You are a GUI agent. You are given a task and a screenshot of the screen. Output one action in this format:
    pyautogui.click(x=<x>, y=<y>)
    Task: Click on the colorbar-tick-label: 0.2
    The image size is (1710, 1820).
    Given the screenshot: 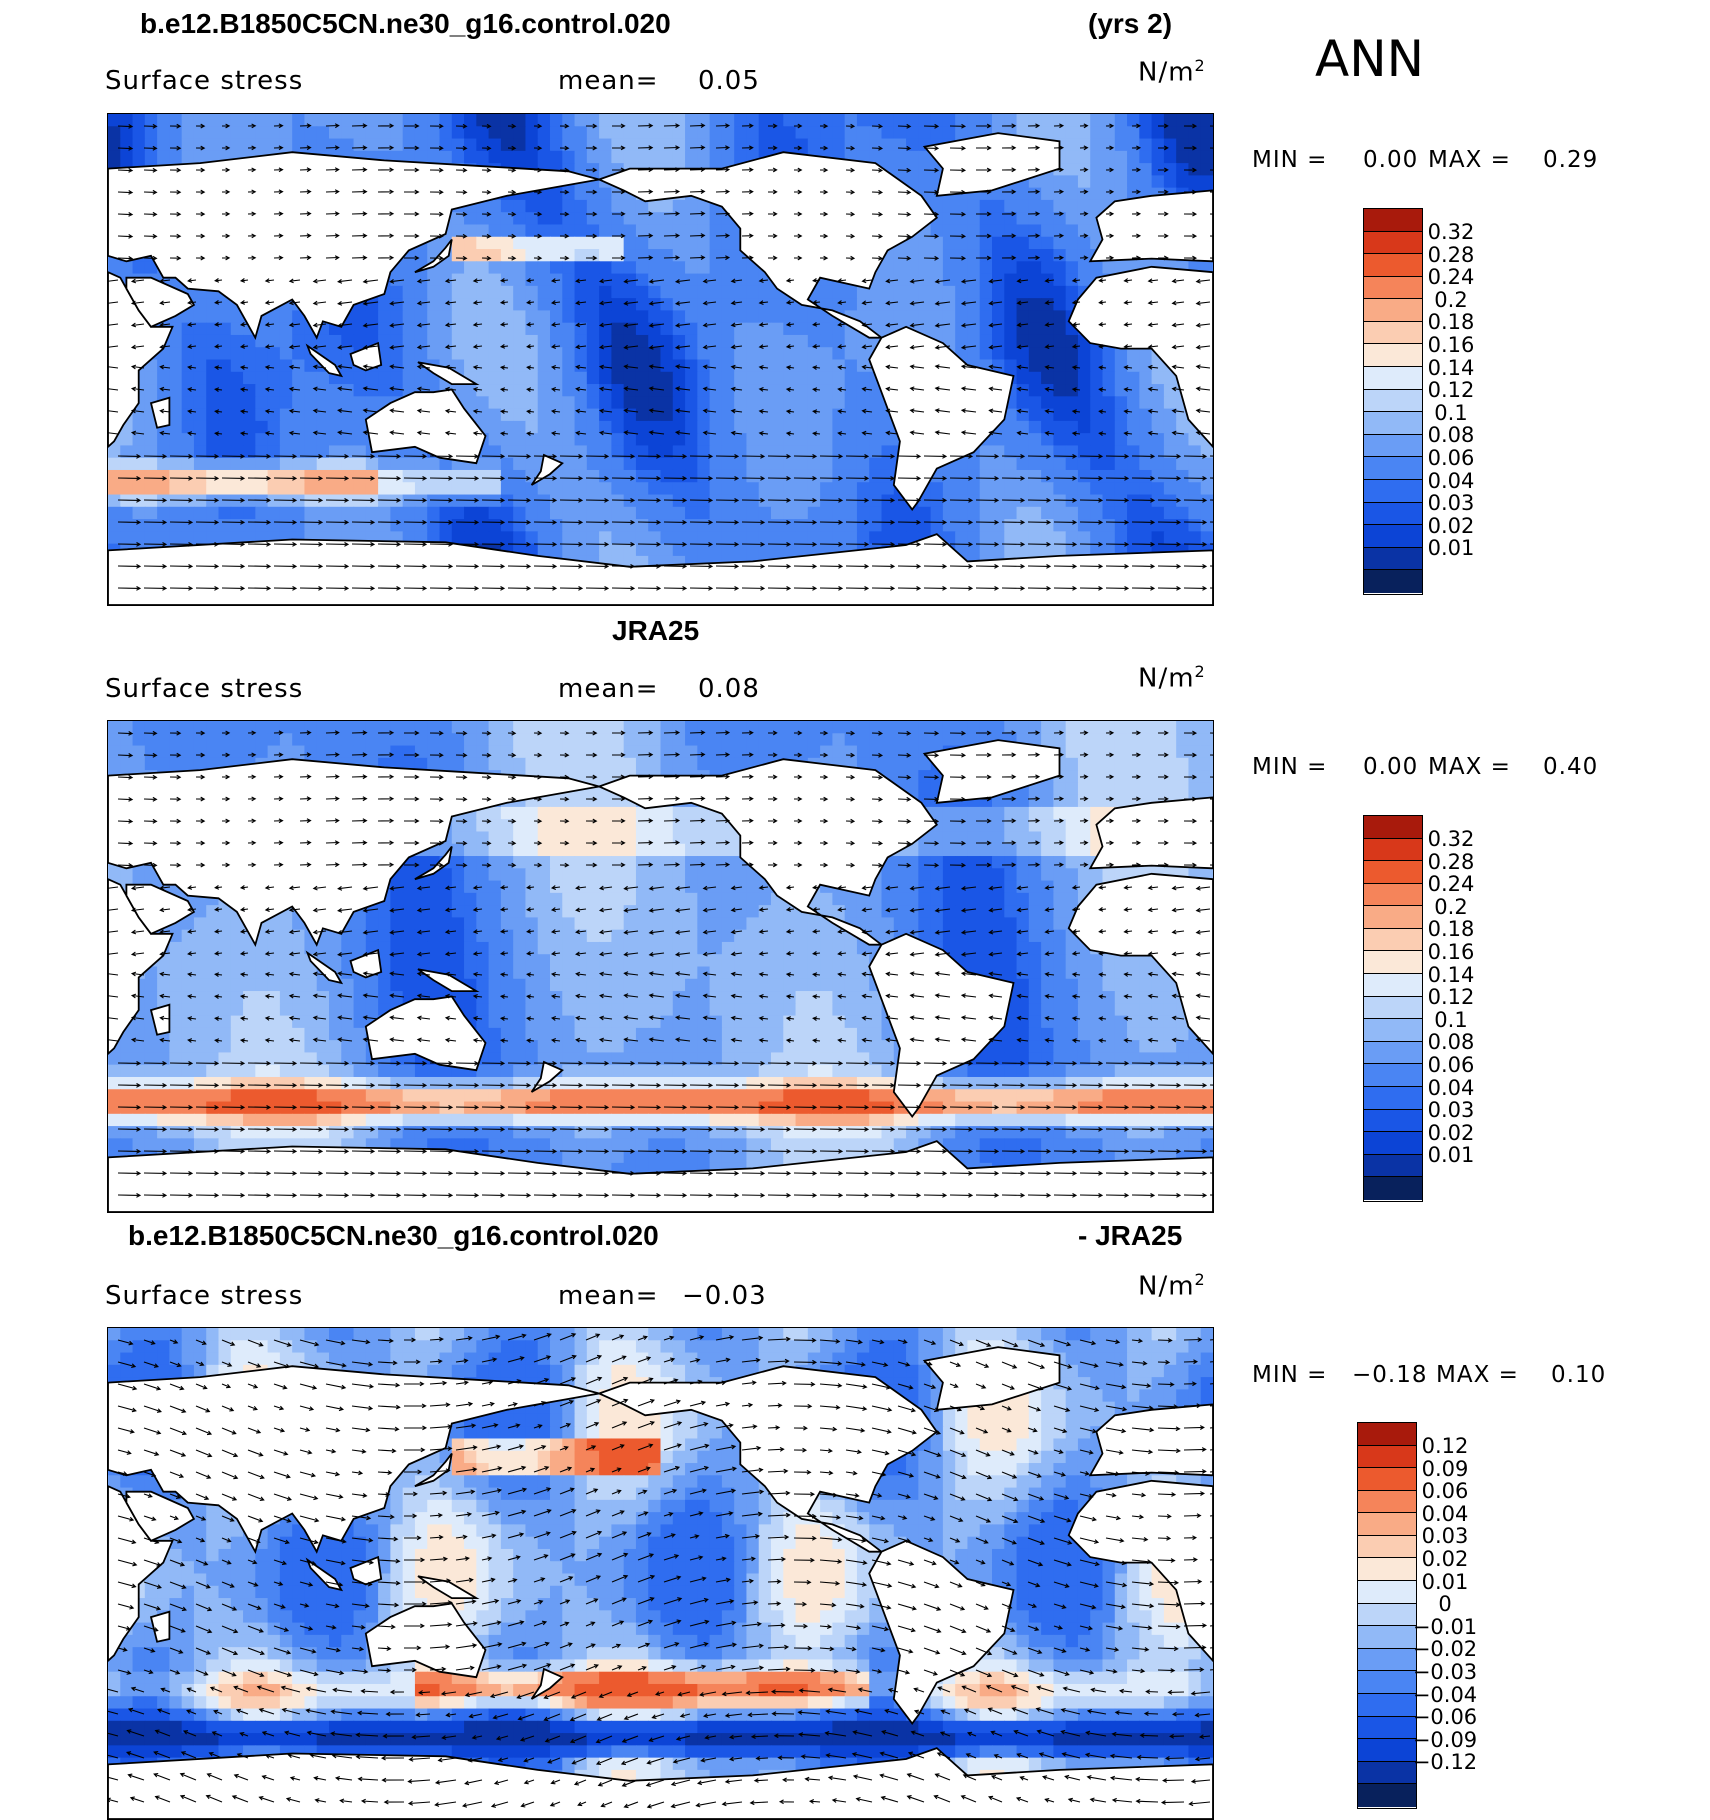 What is the action you would take?
    pyautogui.click(x=1451, y=906)
    